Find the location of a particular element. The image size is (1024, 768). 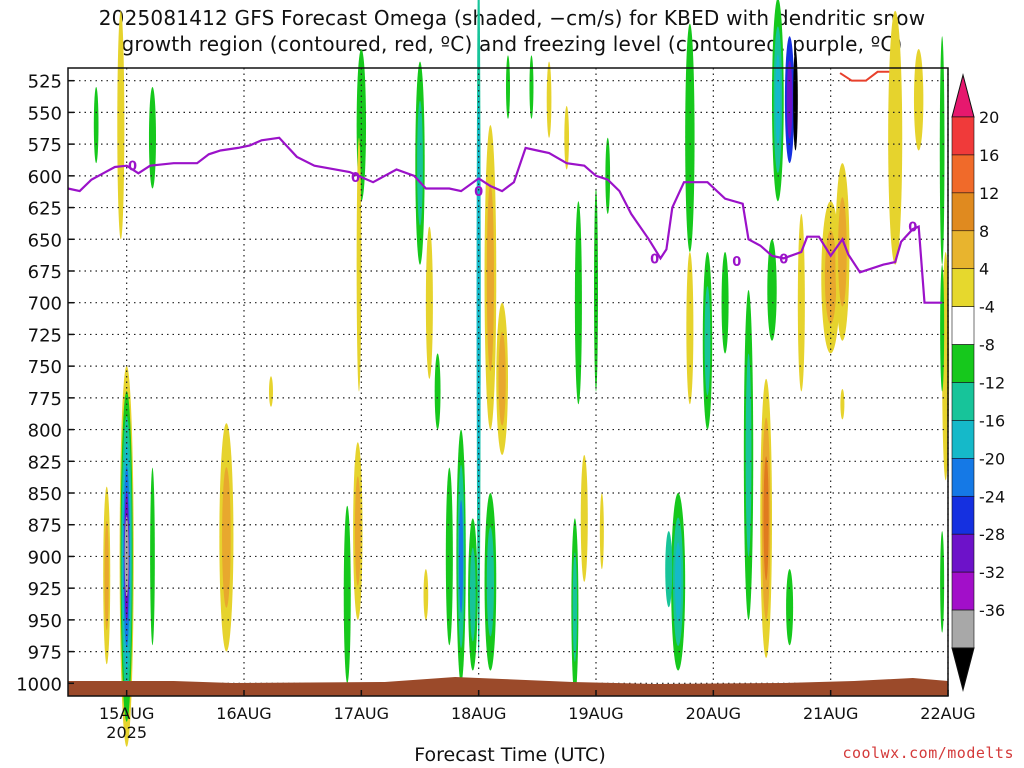

y-tick-label: 575 is located at coordinates (45, 145).